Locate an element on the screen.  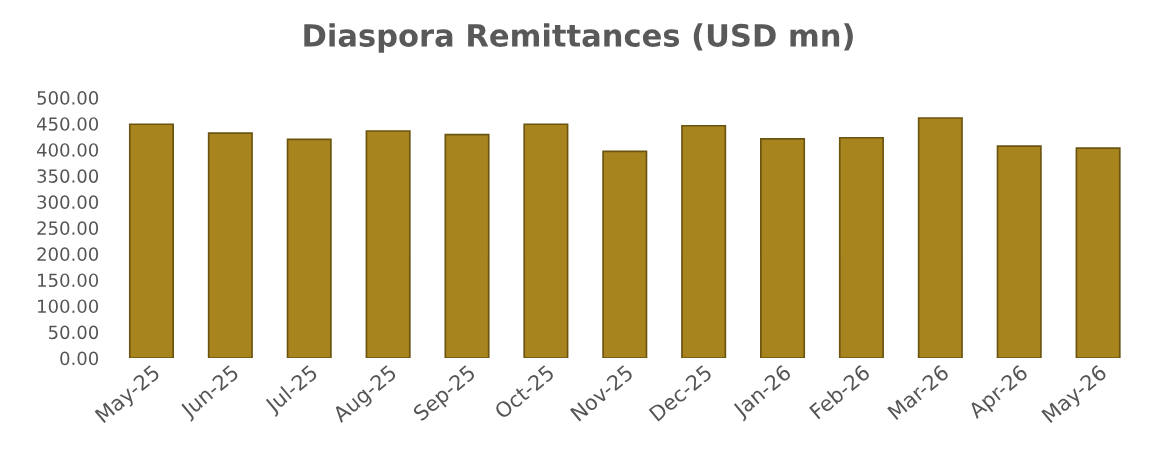
y-tick-label: 350.00 is located at coordinates (68, 176).